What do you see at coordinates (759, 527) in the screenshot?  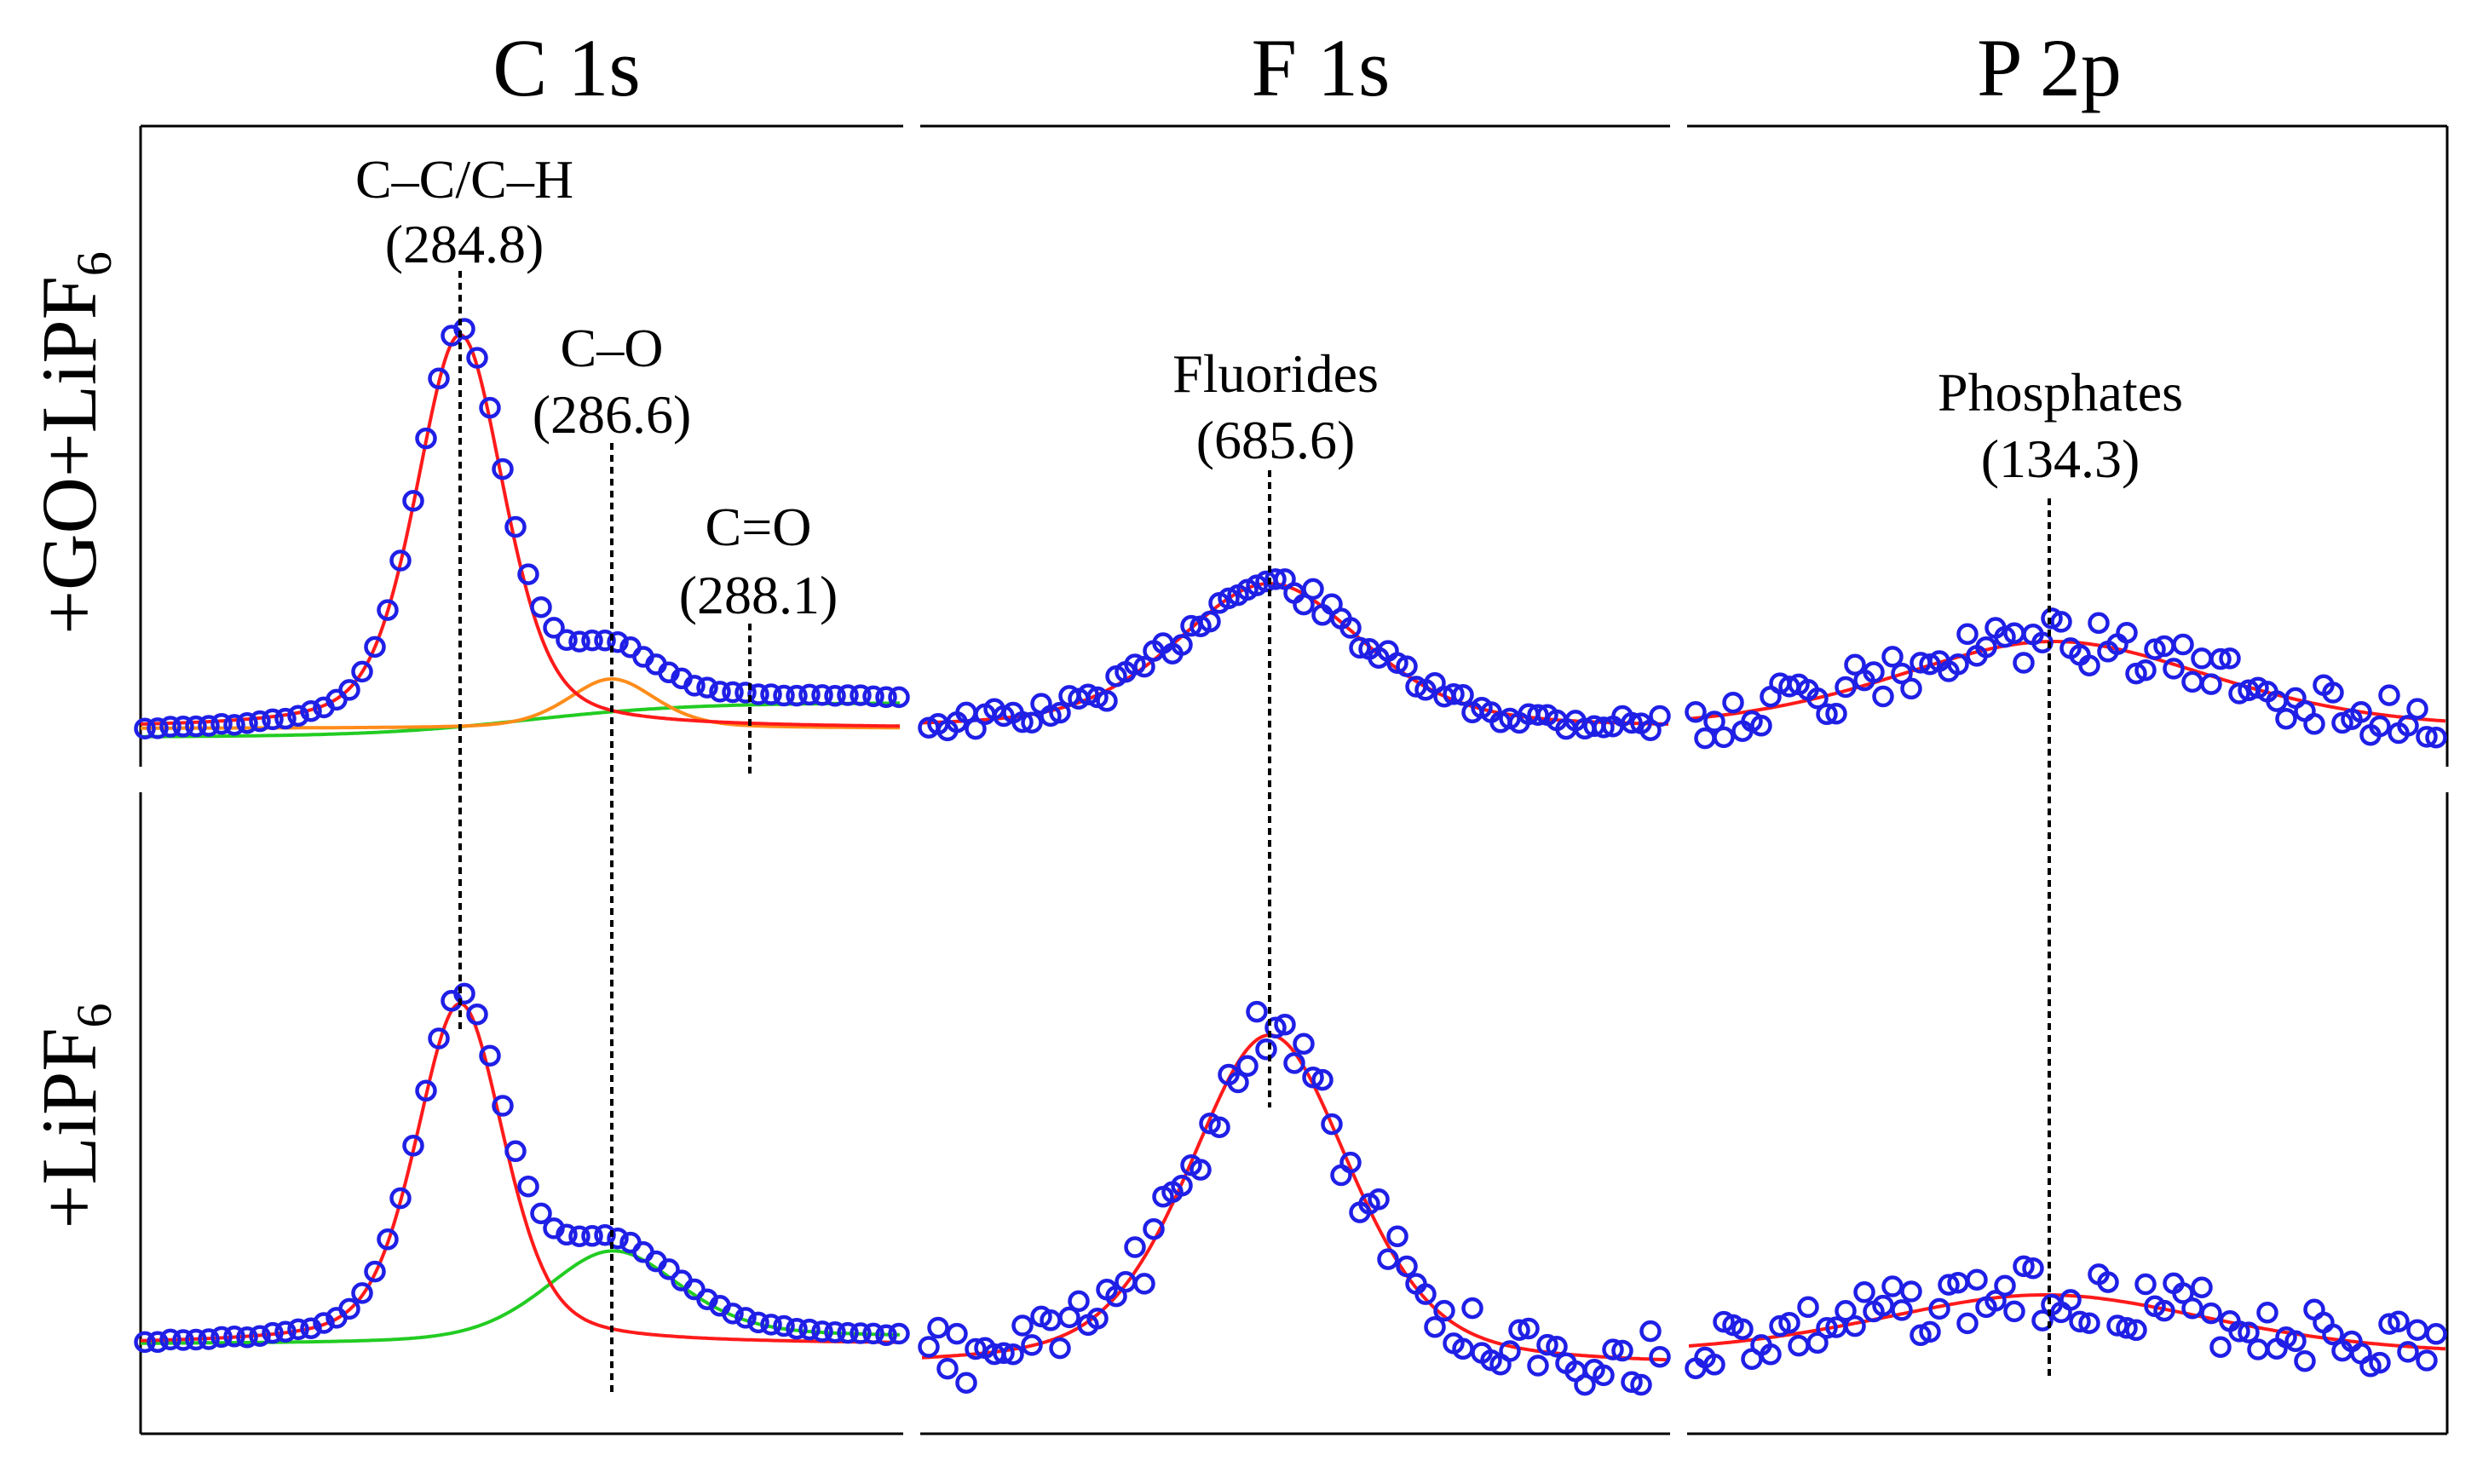 I see `annotation-c=o-name: C=O` at bounding box center [759, 527].